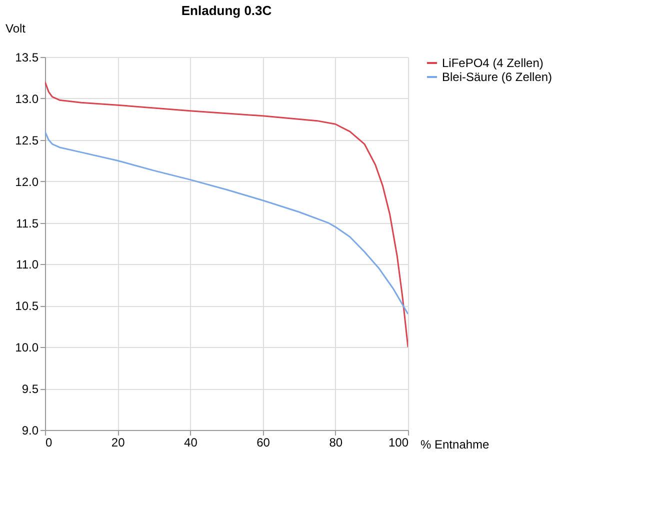  I want to click on legend-label: Blei-Säure (6 Zellen), so click(497, 77).